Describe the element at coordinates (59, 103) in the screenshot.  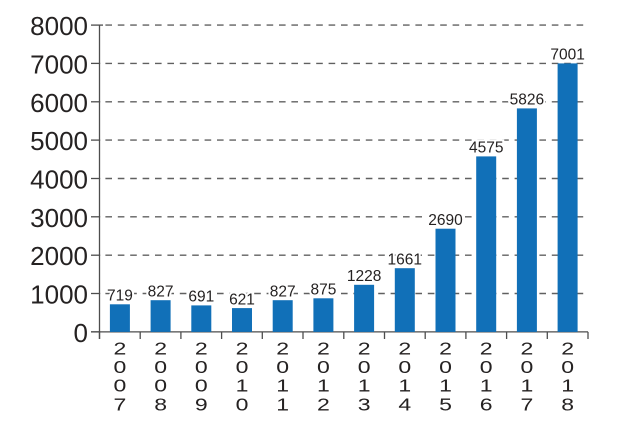
I see `svg-text: 6000` at that location.